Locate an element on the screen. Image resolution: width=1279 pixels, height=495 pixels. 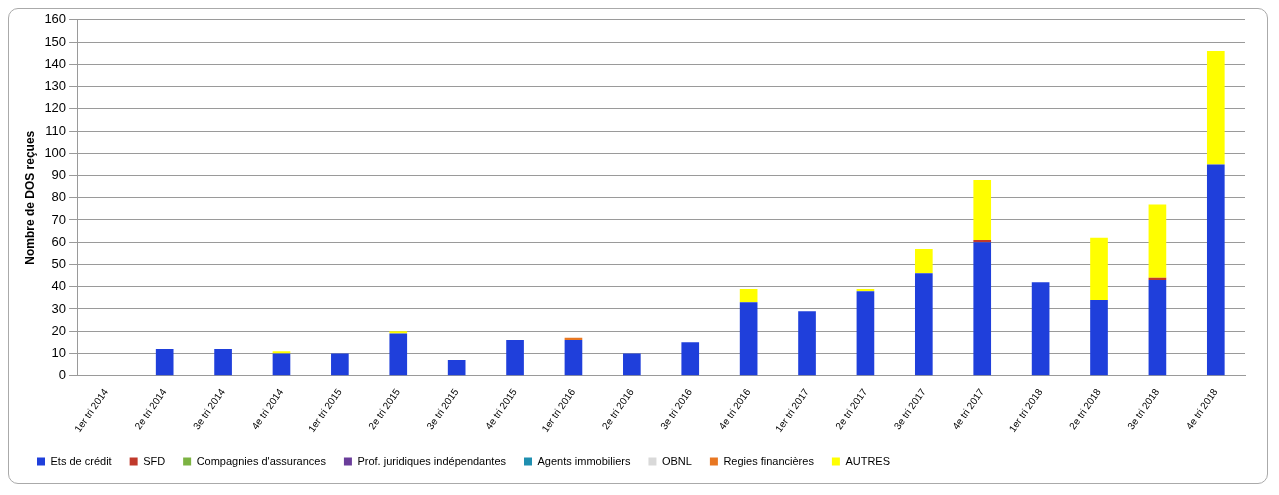
y-tick-label: 140 is located at coordinates (55, 63).